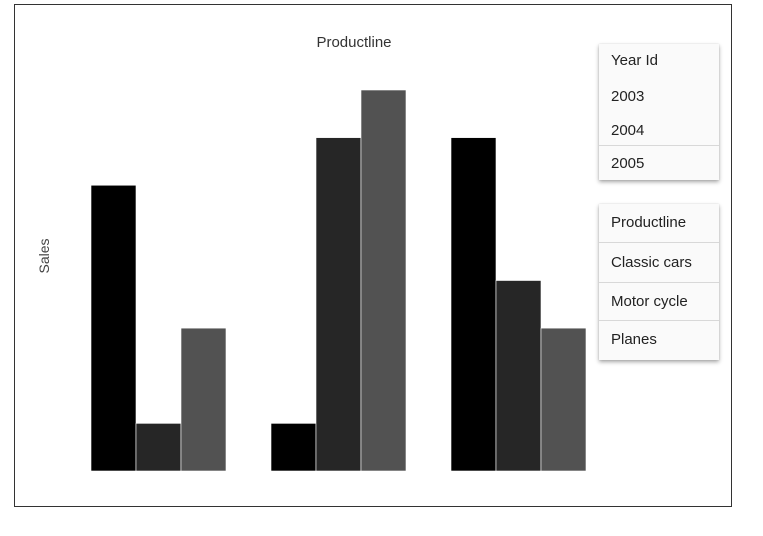 Image resolution: width=763 pixels, height=536 pixels. I want to click on bar-group2-series3, so click(383, 280).